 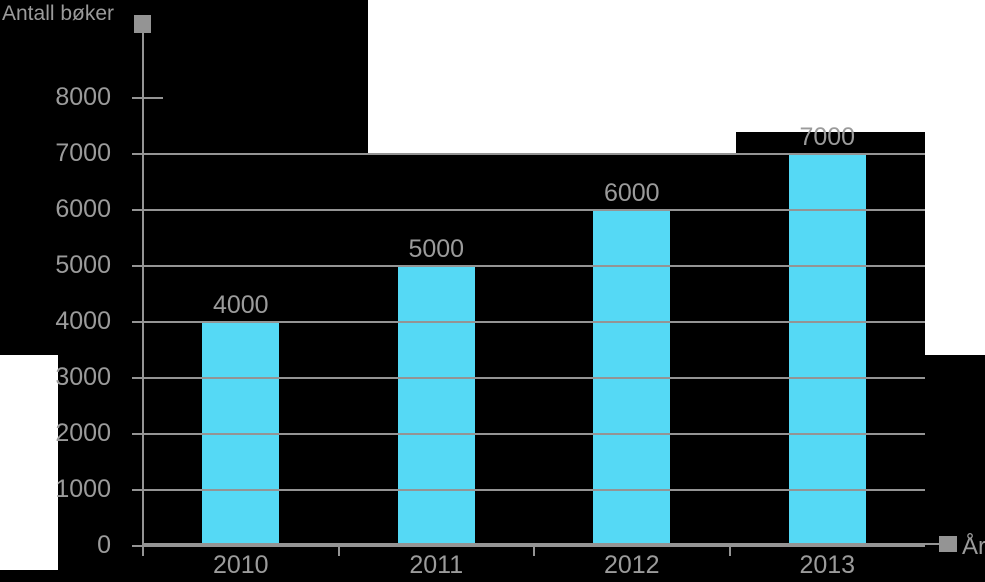 I want to click on x-tick-label: 2010, so click(x=240, y=565).